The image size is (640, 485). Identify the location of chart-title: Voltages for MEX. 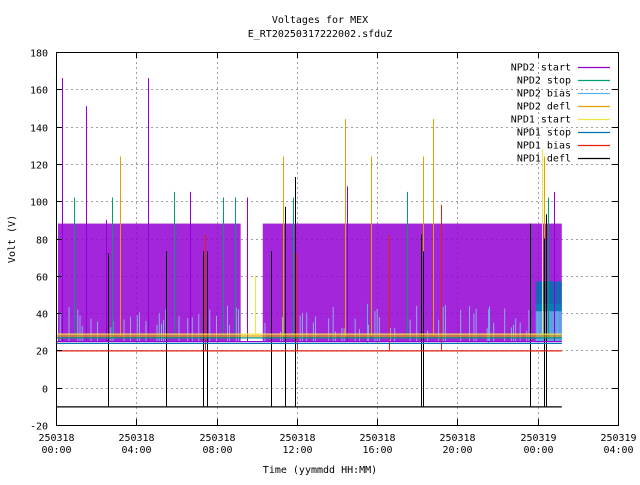
(320, 20).